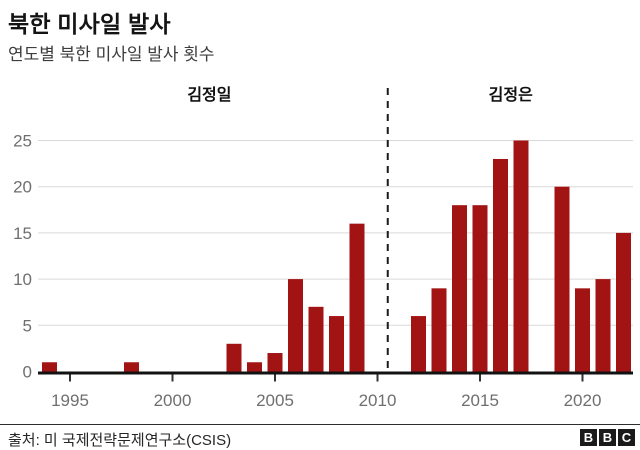 Image resolution: width=640 pixels, height=450 pixels. I want to click on page-subtitle: 연도별 북한 미사일 발사 횟수, so click(111, 54).